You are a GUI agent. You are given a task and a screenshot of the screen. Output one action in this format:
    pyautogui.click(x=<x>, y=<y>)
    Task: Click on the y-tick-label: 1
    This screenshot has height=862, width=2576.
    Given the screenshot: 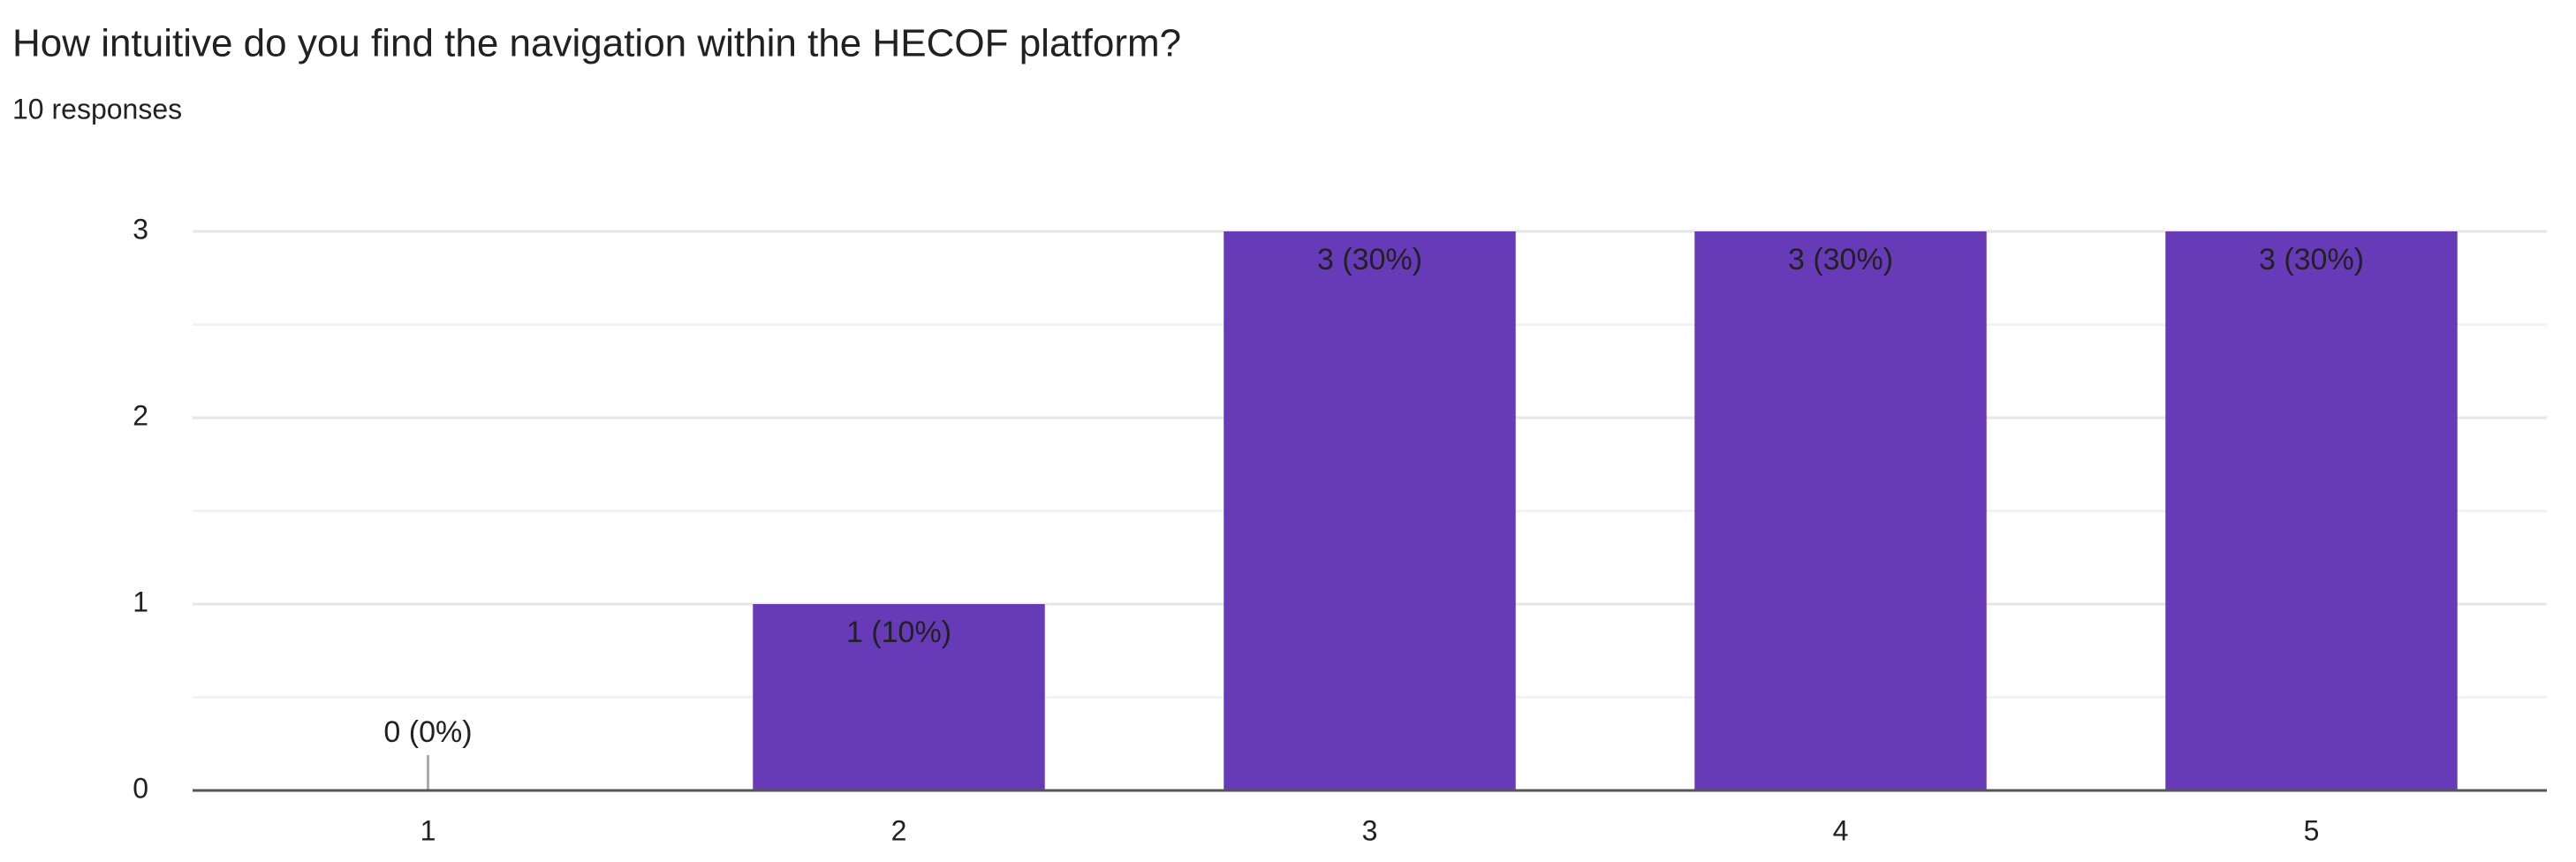 What is the action you would take?
    pyautogui.click(x=141, y=601)
    